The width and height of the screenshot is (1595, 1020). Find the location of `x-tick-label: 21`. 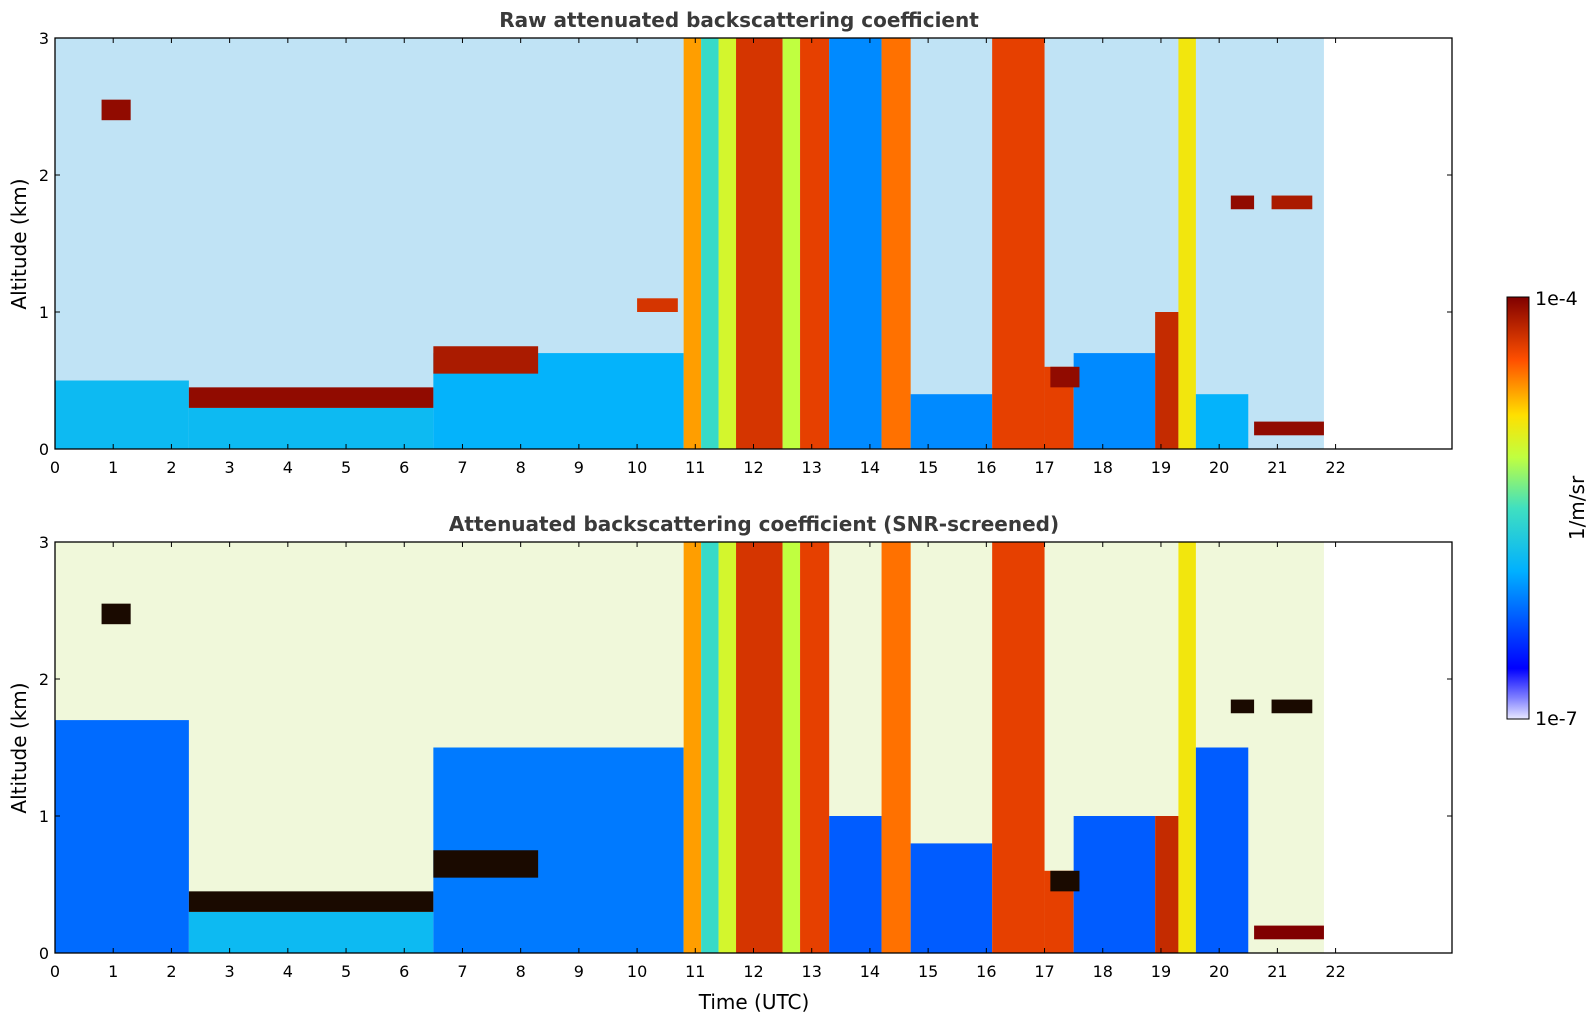

x-tick-label: 21 is located at coordinates (1277, 467).